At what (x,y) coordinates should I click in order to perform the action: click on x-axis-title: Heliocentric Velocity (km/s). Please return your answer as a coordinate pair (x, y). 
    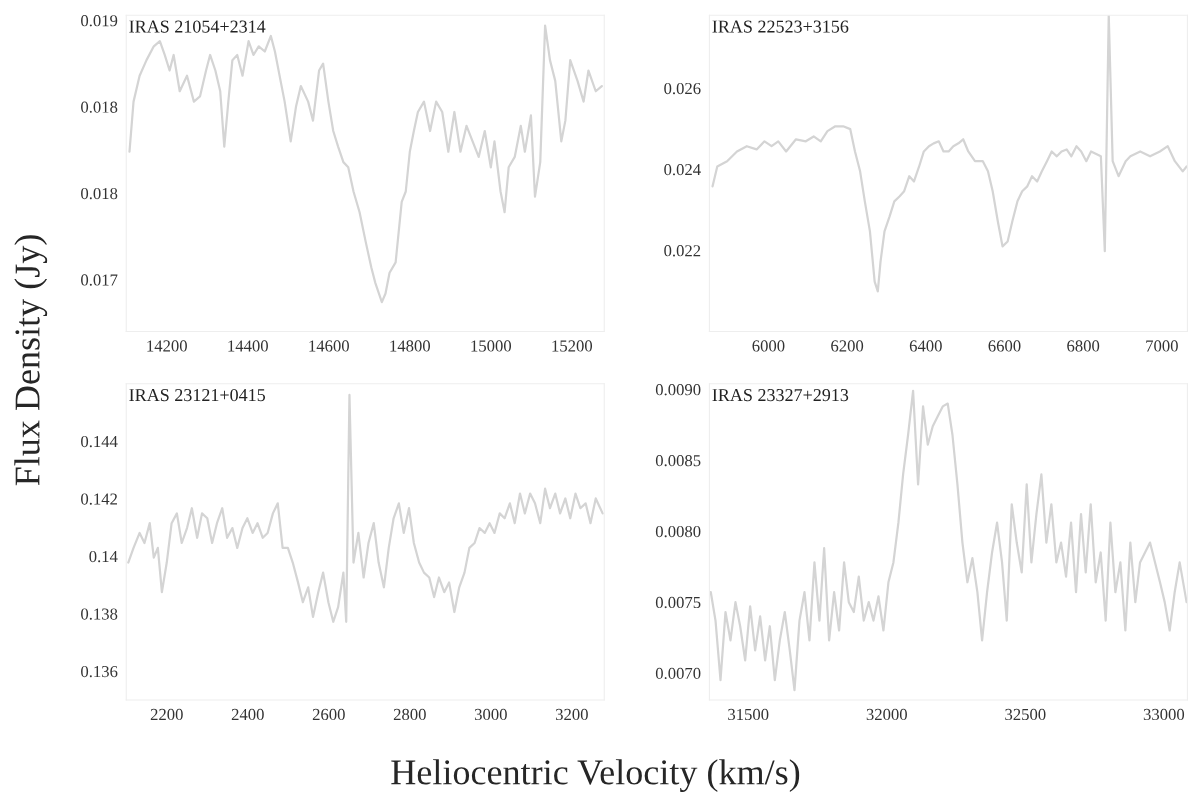
    Looking at the image, I should click on (595, 775).